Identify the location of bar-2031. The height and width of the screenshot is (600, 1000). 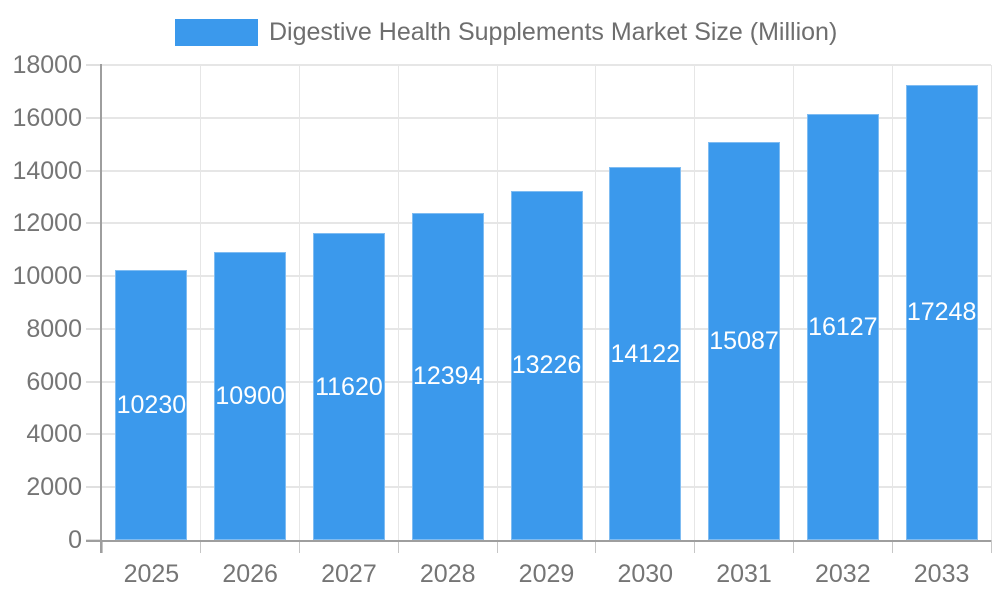
(744, 340).